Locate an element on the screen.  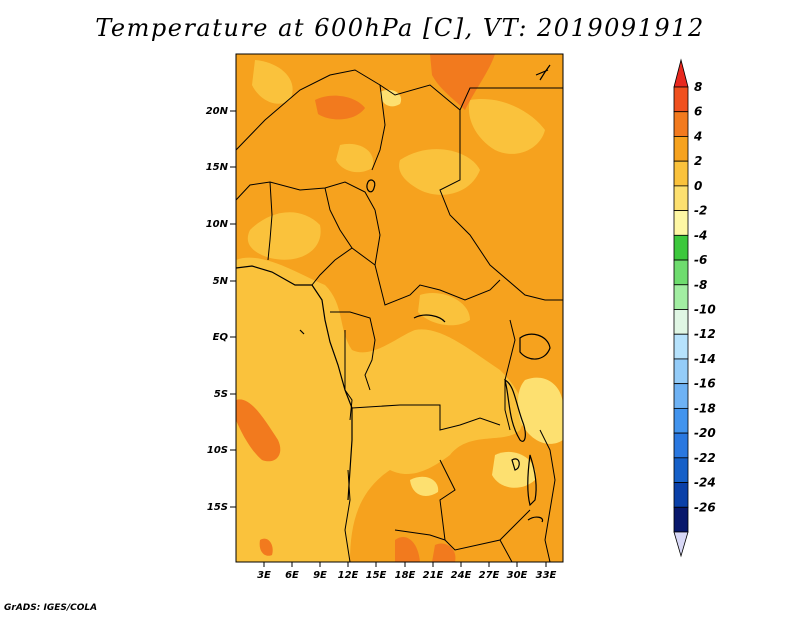
colorbar: 8 6 4 2 0 -2 -4 -6 -8 -10 -12 -14 -16 -18 -20 -22 -24 -26 is located at coordinates (694, 308).